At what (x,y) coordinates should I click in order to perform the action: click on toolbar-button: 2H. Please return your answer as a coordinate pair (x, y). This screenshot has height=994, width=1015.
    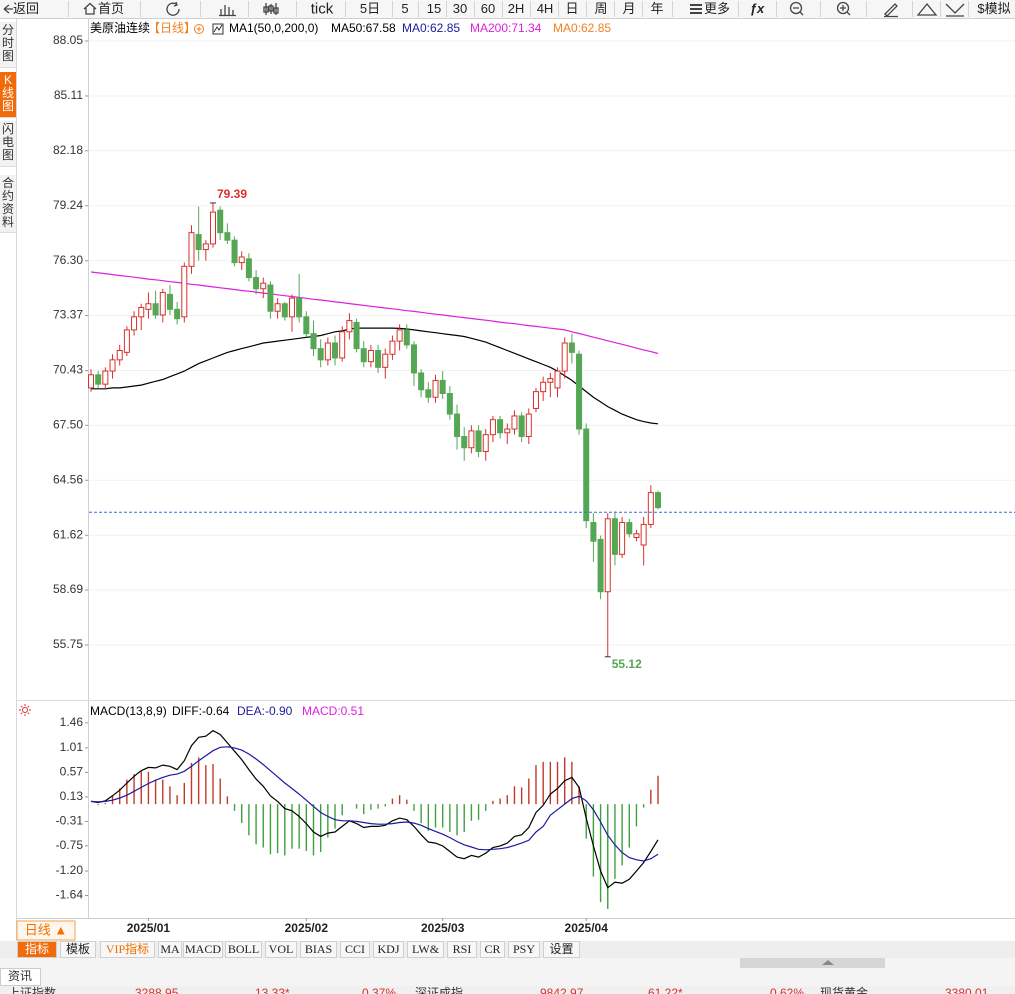
    Looking at the image, I should click on (516, 8).